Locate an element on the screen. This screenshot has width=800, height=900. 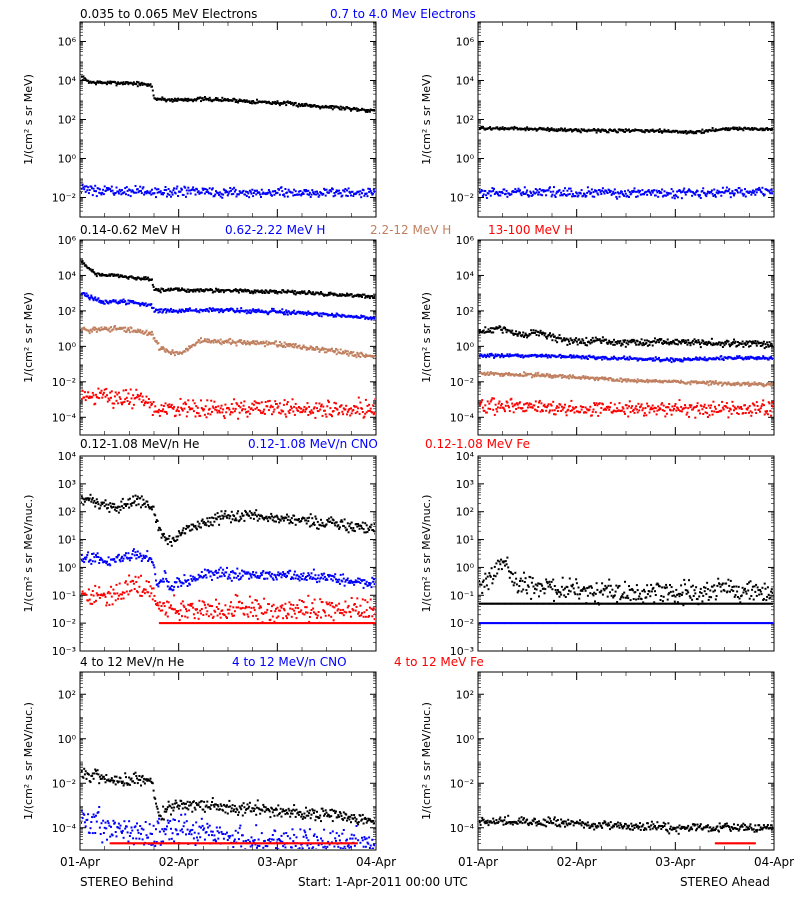
legend-entry: 0.12-1.08 MeV/n He is located at coordinates (139, 444).